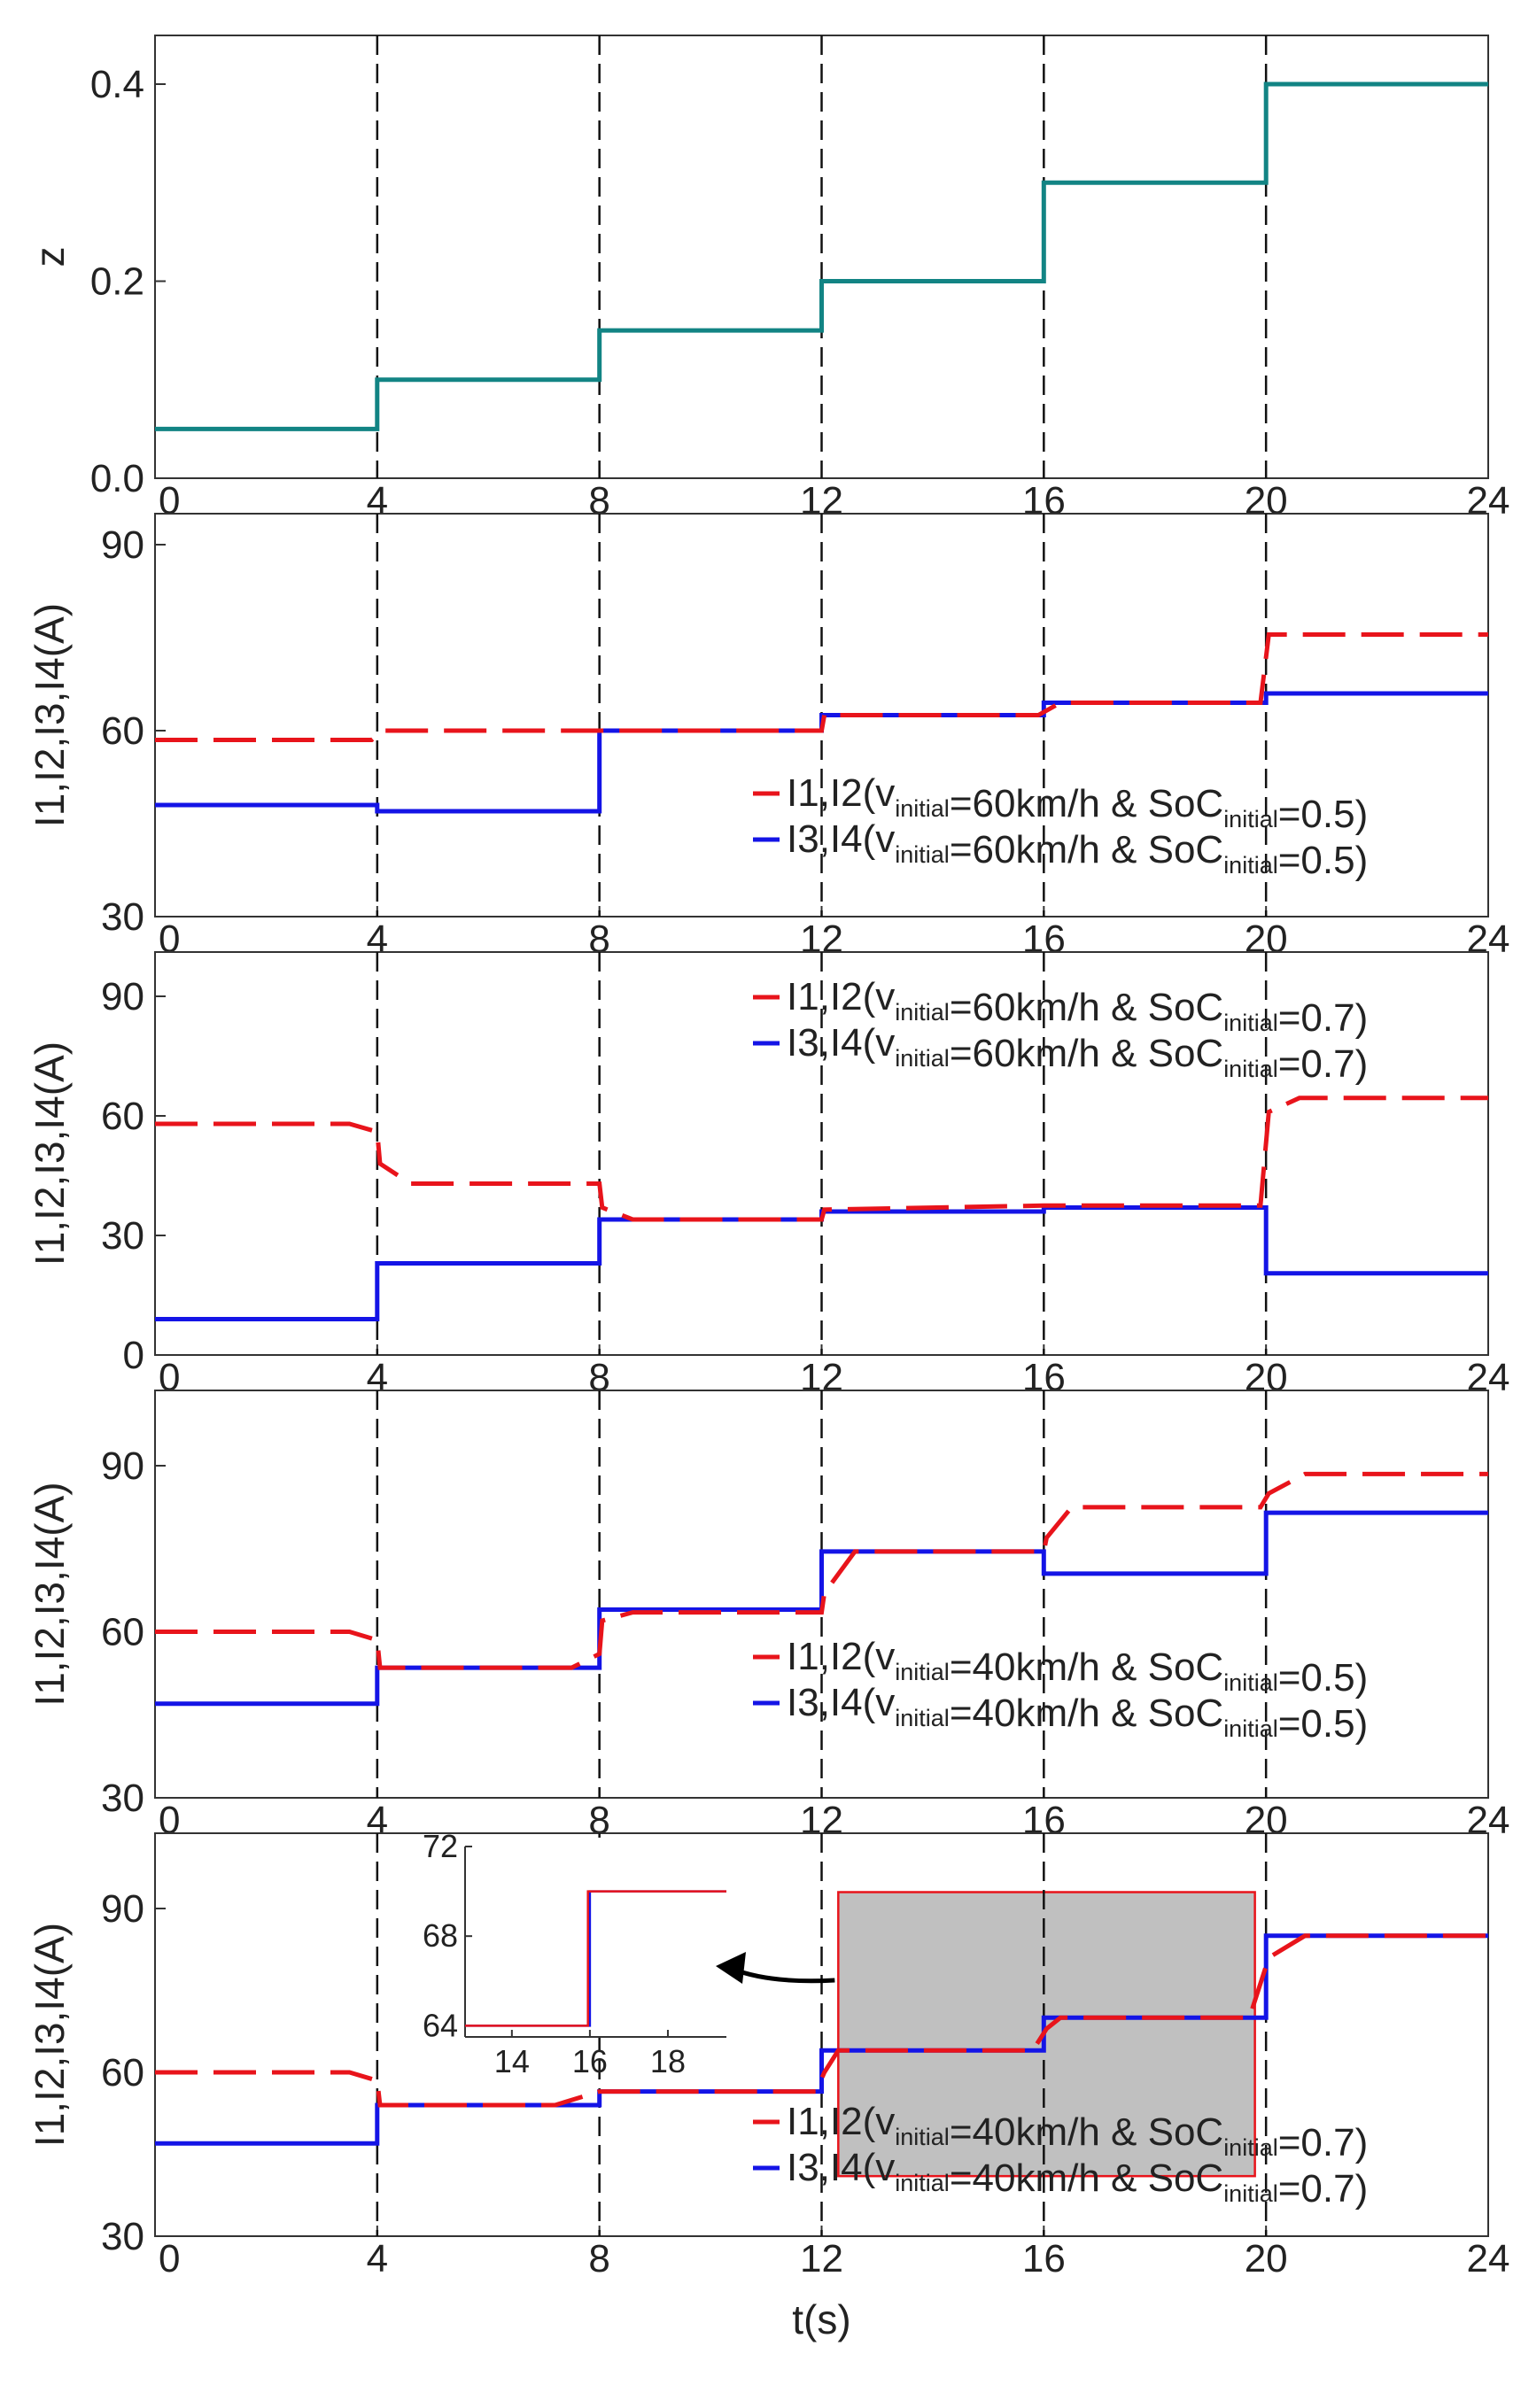 The width and height of the screenshot is (1521, 2408). Describe the element at coordinates (731, 1968) in the screenshot. I see `zoom-arrow-head` at that location.